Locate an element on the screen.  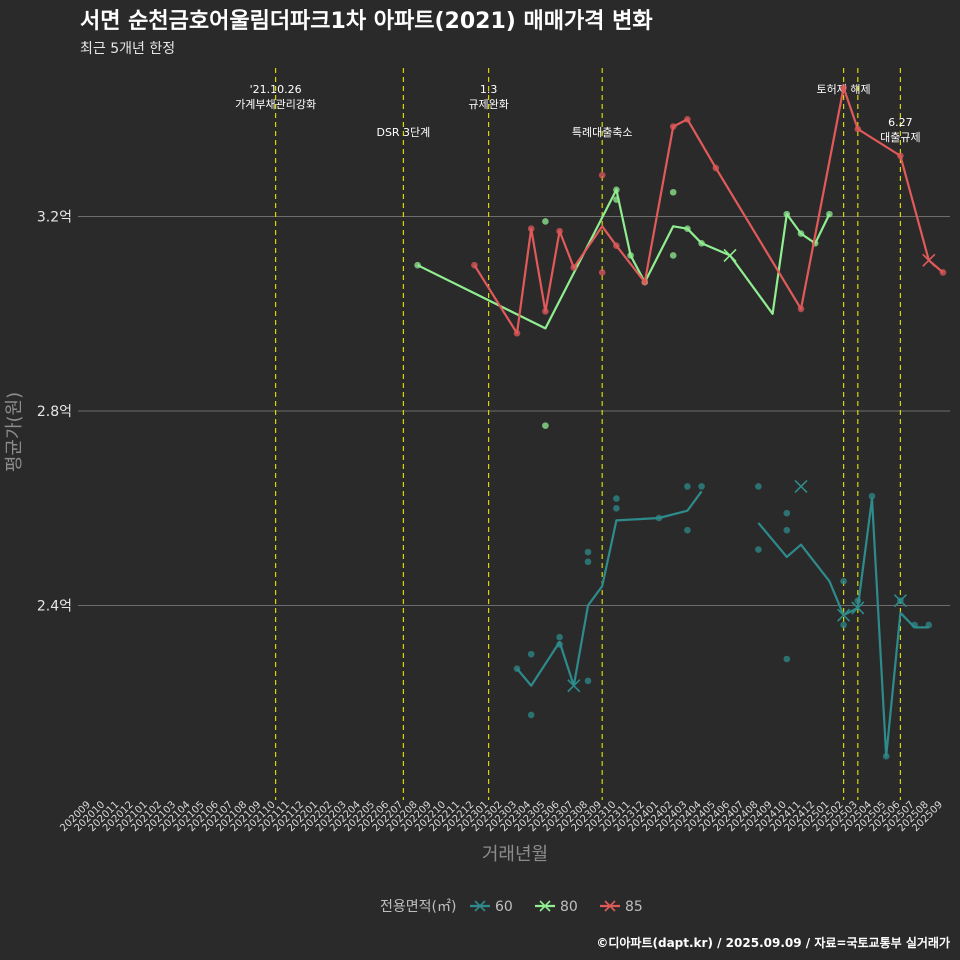
legend-item-85: 85 is located at coordinates (621, 907).